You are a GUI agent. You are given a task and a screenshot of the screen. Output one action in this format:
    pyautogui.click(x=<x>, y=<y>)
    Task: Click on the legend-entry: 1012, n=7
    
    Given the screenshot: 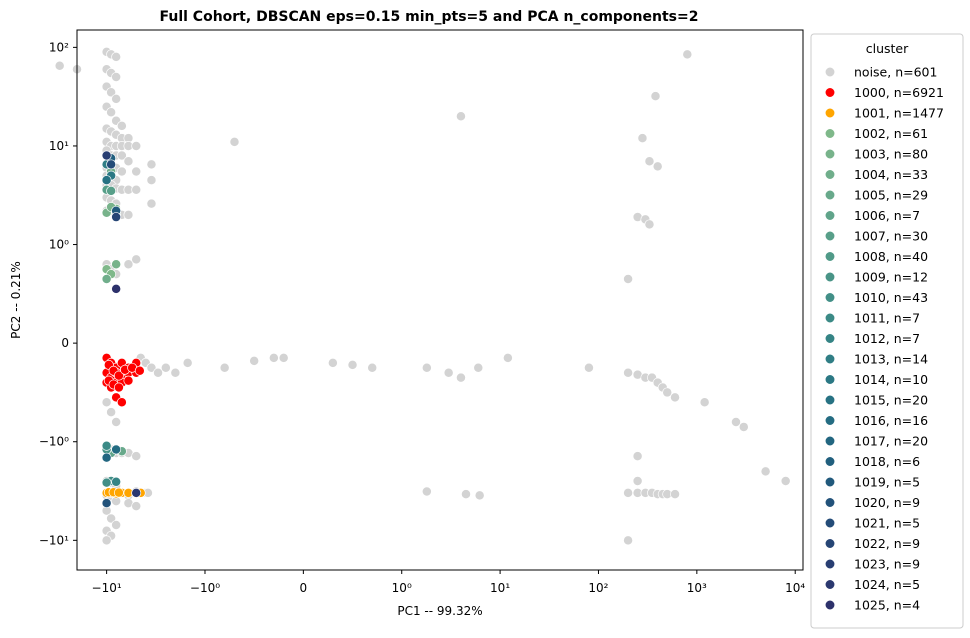 What is the action you would take?
    pyautogui.click(x=872, y=338)
    